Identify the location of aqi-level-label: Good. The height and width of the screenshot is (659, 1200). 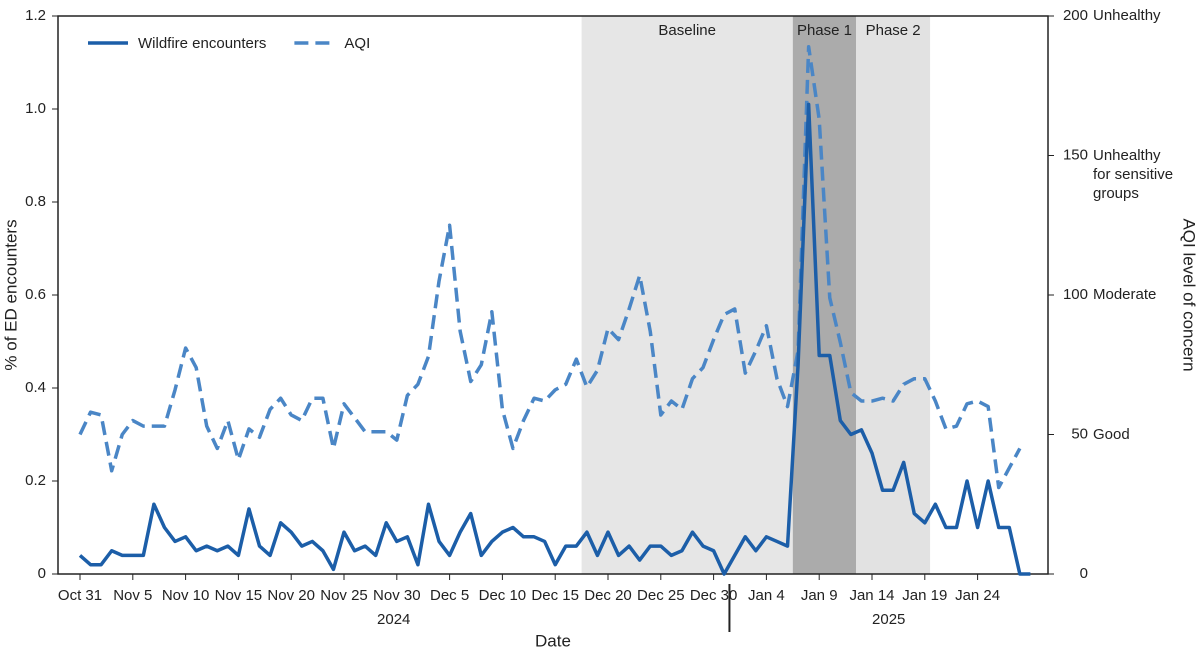
(1111, 434).